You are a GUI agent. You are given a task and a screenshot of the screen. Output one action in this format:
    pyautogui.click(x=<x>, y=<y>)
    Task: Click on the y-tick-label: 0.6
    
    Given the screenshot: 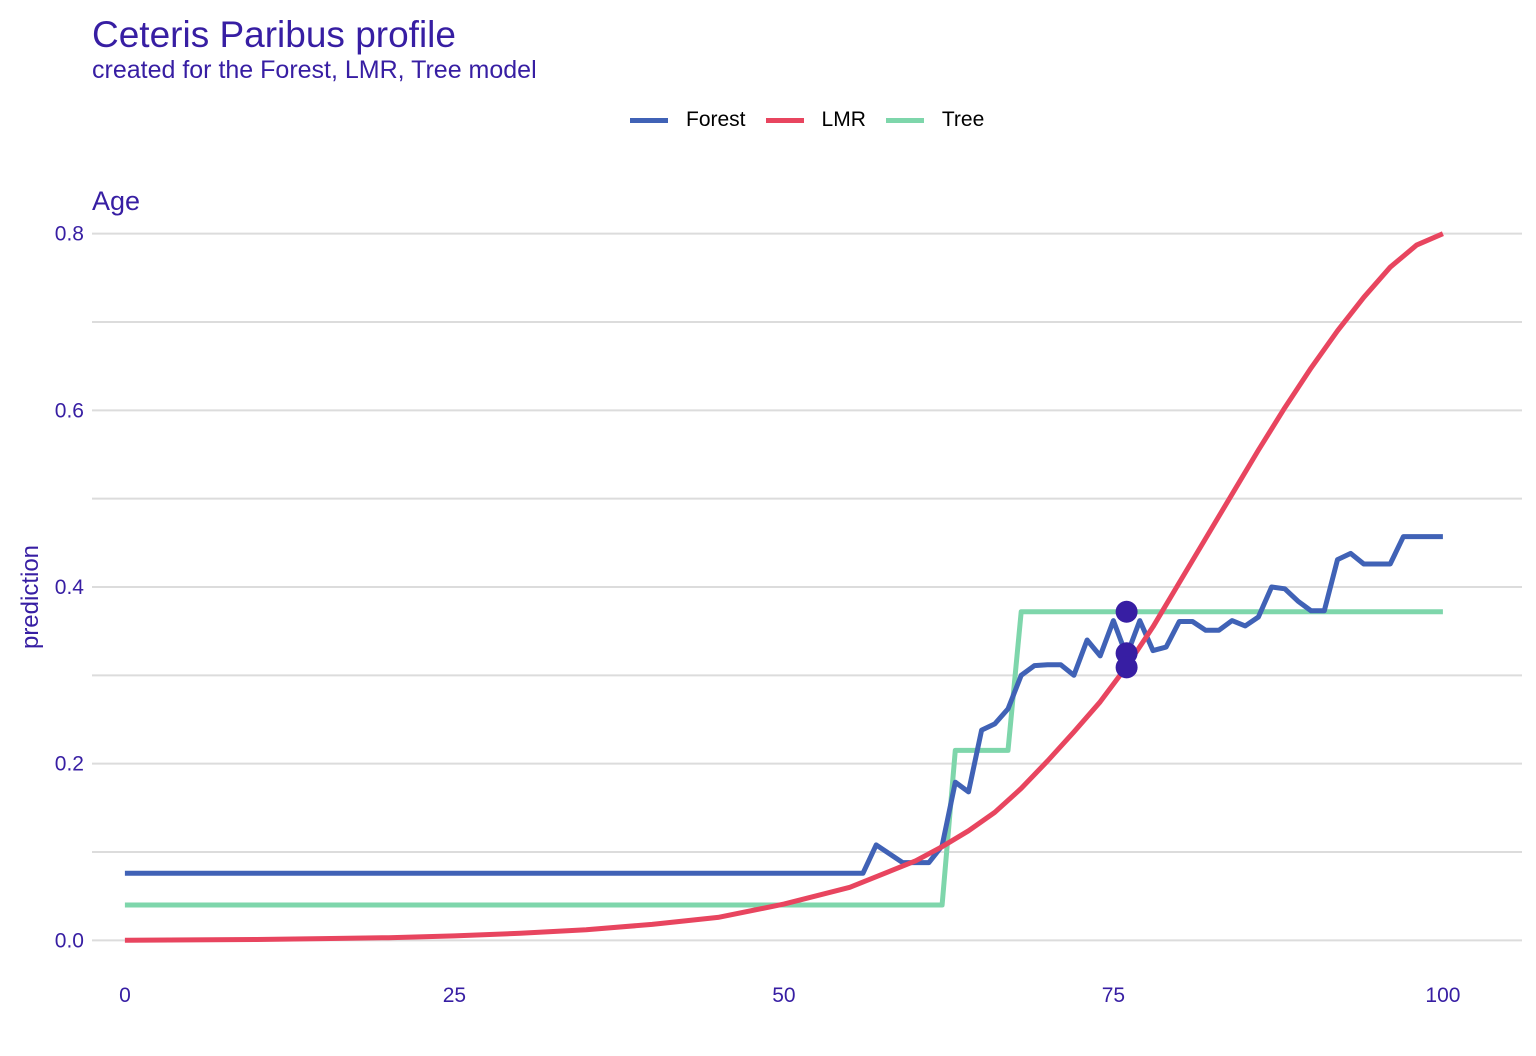 What is the action you would take?
    pyautogui.click(x=69, y=410)
    